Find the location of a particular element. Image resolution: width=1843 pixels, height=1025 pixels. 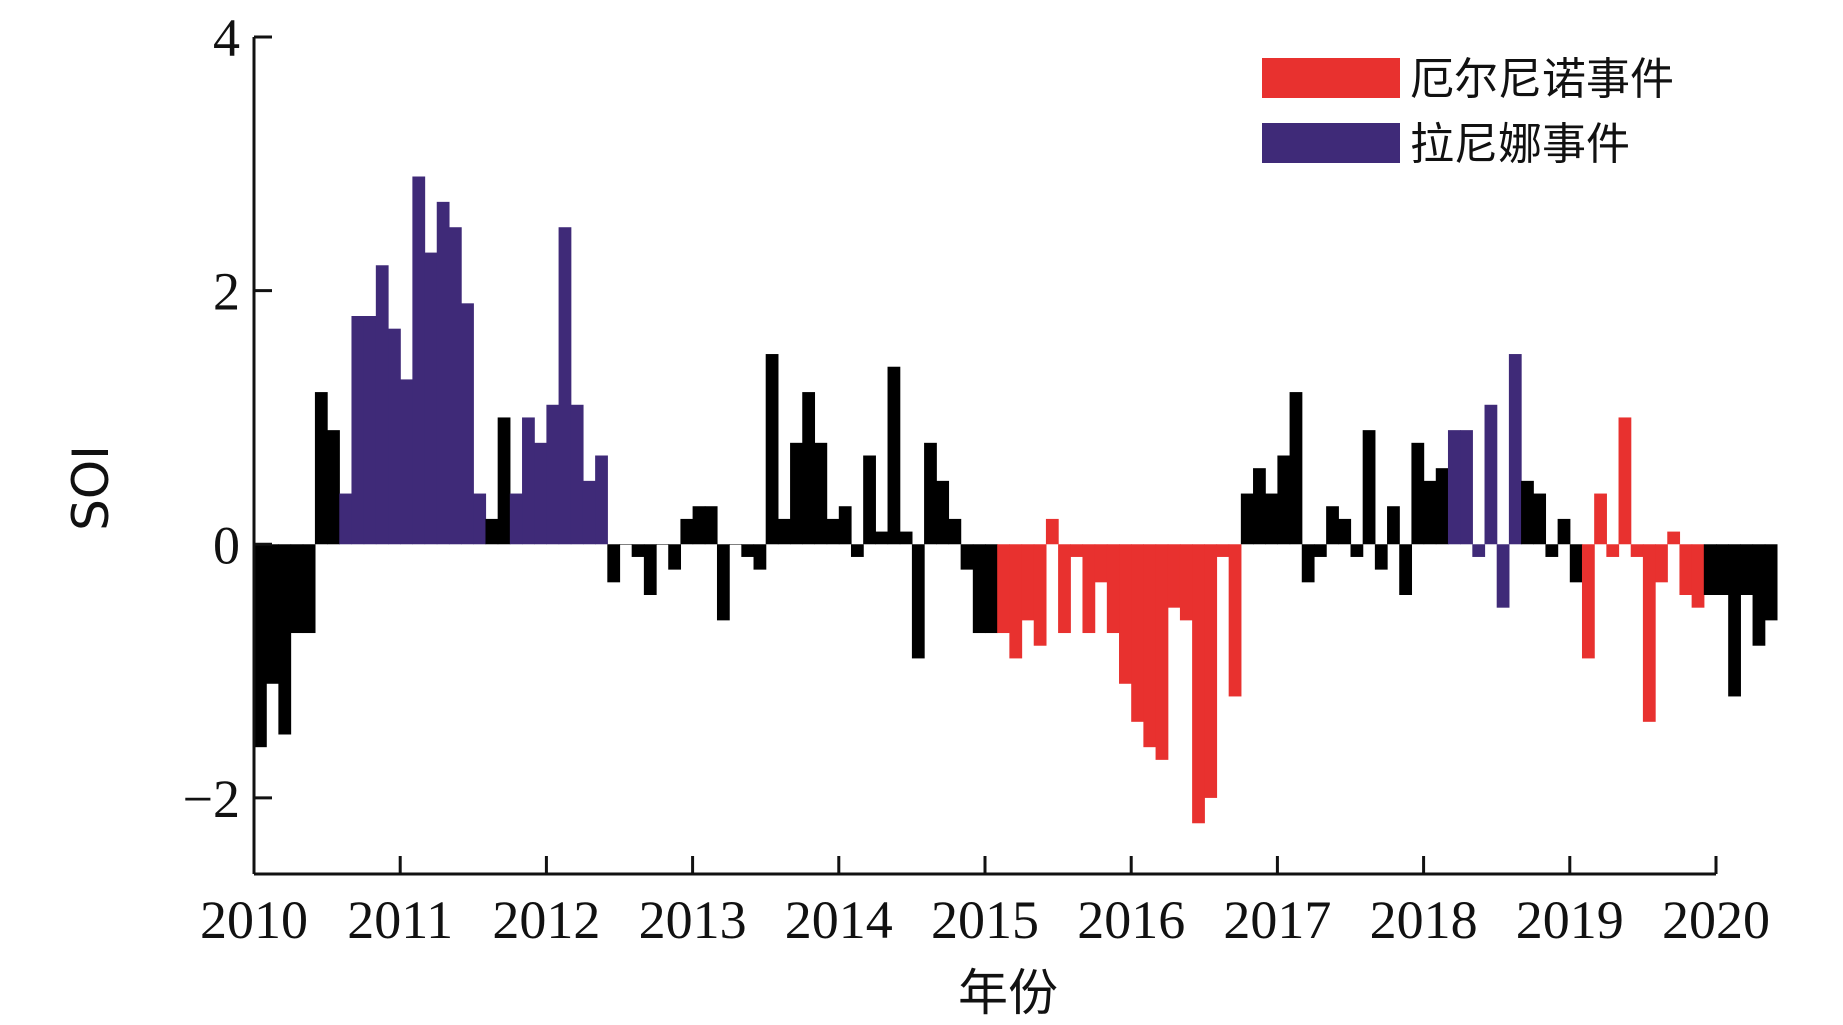

x-tick-label: 2017 is located at coordinates (1277, 920).